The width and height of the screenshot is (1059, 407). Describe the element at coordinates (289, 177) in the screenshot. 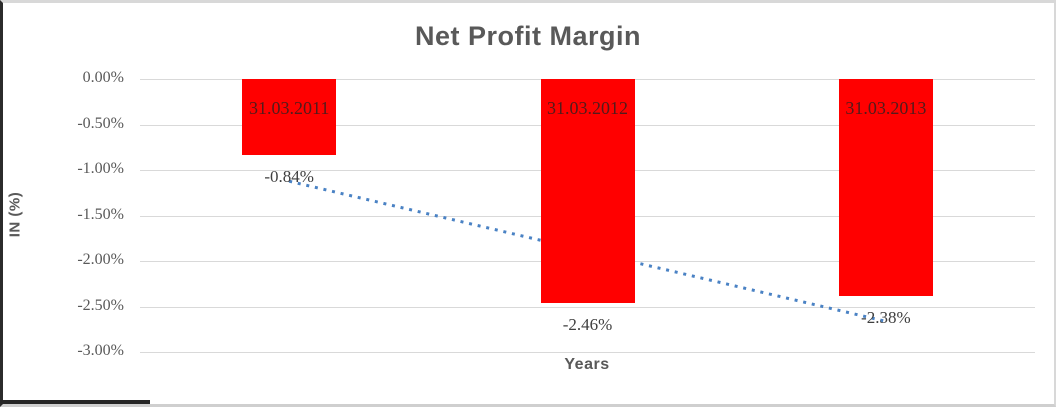

I see `bar-value-label: -0.84%` at that location.